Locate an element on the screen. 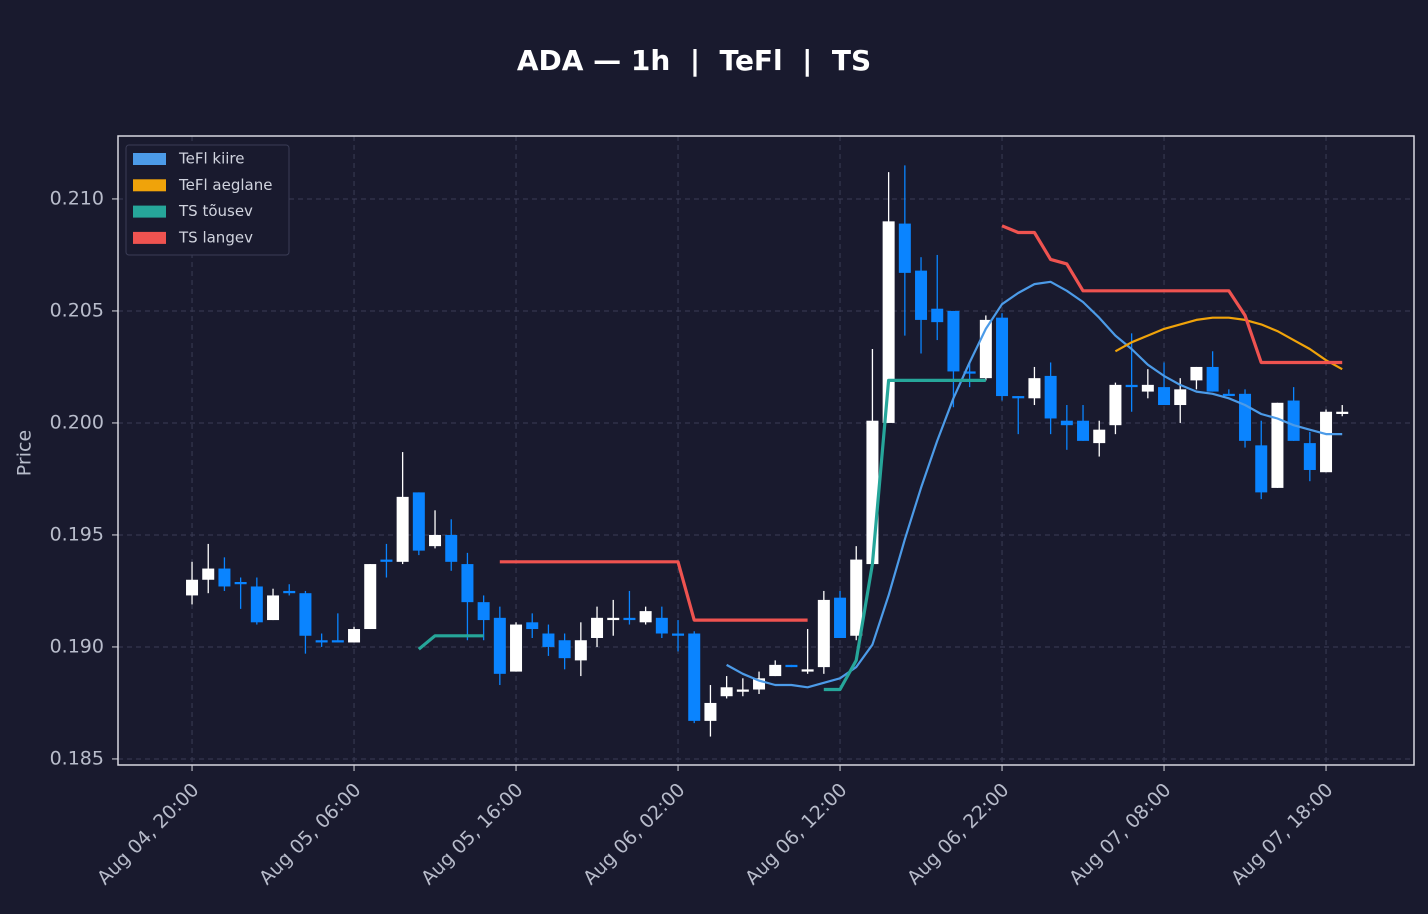  y-tick-label: 0.205 is located at coordinates (77, 310).